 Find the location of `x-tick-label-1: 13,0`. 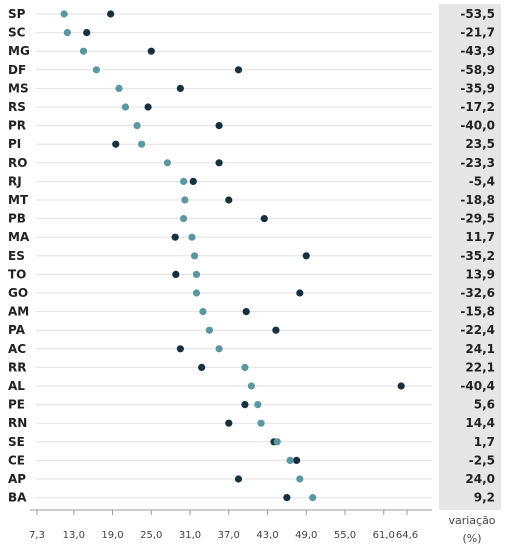

x-tick-label-1: 13,0 is located at coordinates (74, 535).